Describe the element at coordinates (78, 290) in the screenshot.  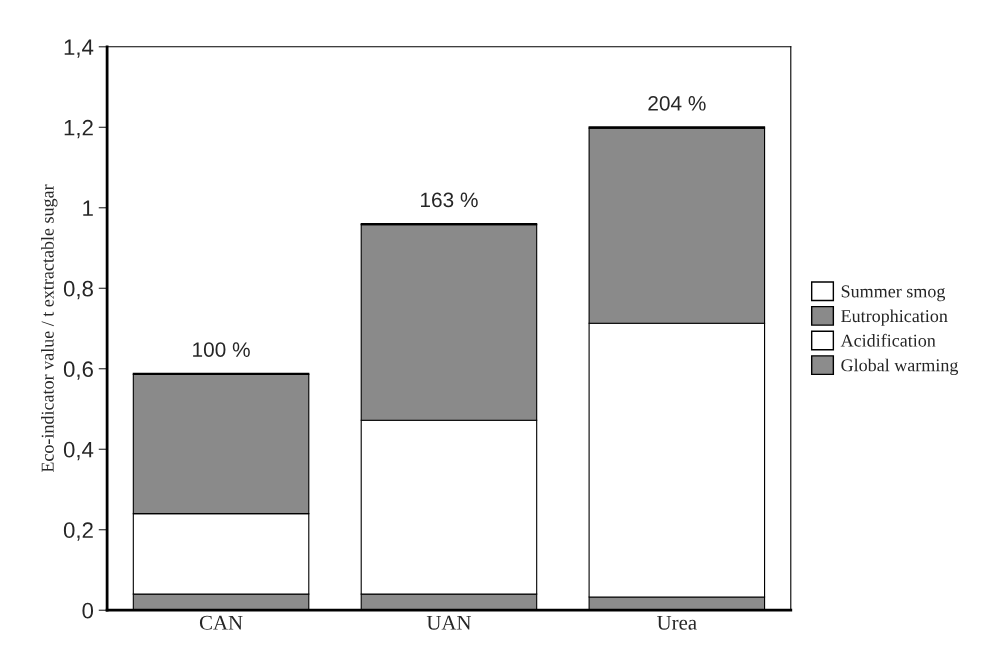
I see `y-tick-label: 0,8` at that location.